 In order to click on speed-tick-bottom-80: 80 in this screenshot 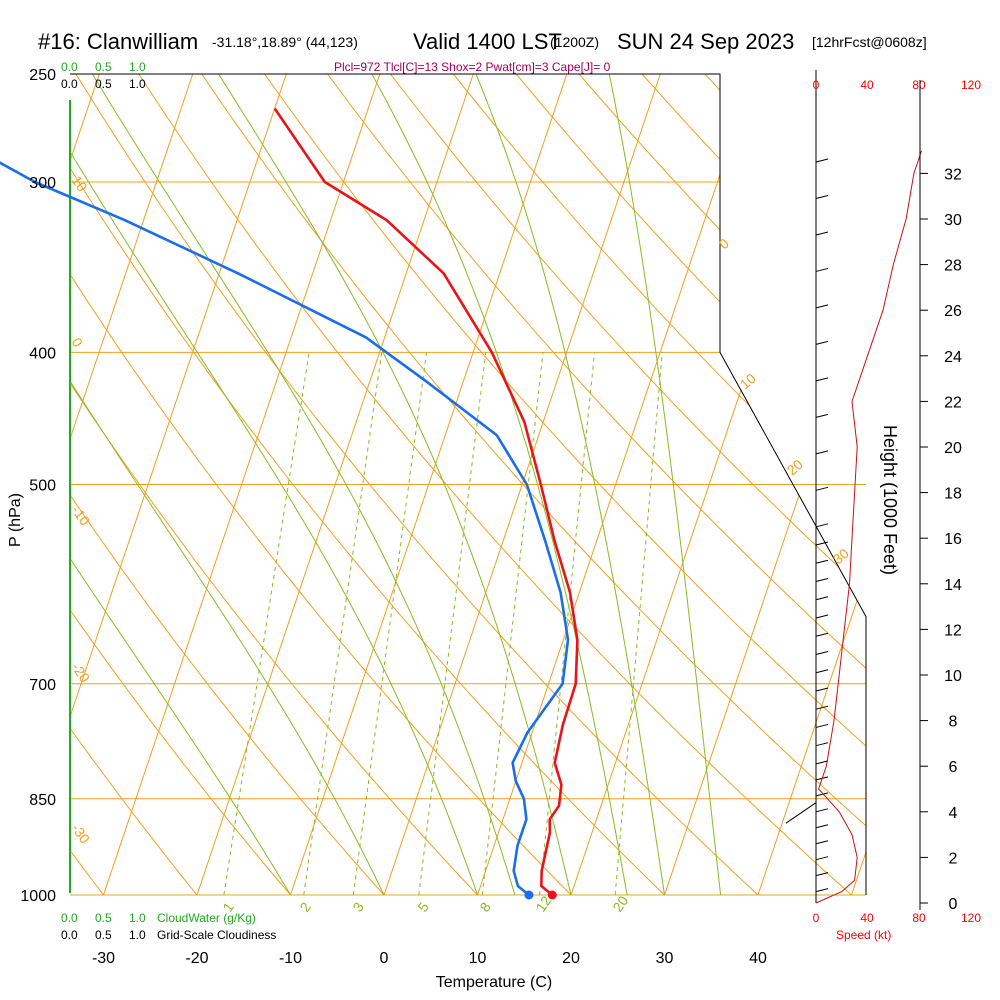, I will do `click(919, 918)`.